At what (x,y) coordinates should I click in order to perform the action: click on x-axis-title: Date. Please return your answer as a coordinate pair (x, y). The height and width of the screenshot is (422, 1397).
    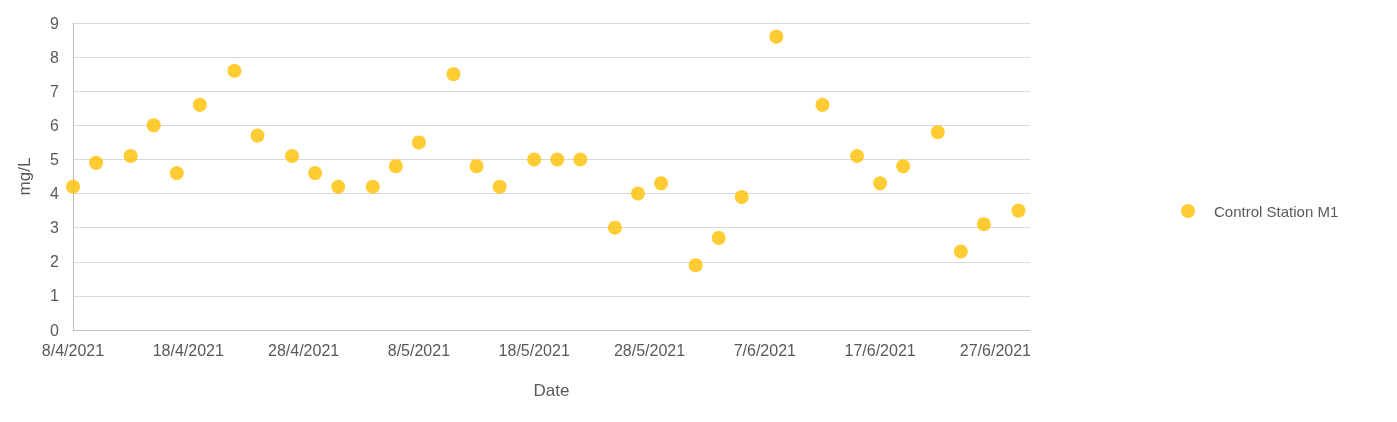
    Looking at the image, I should click on (551, 390).